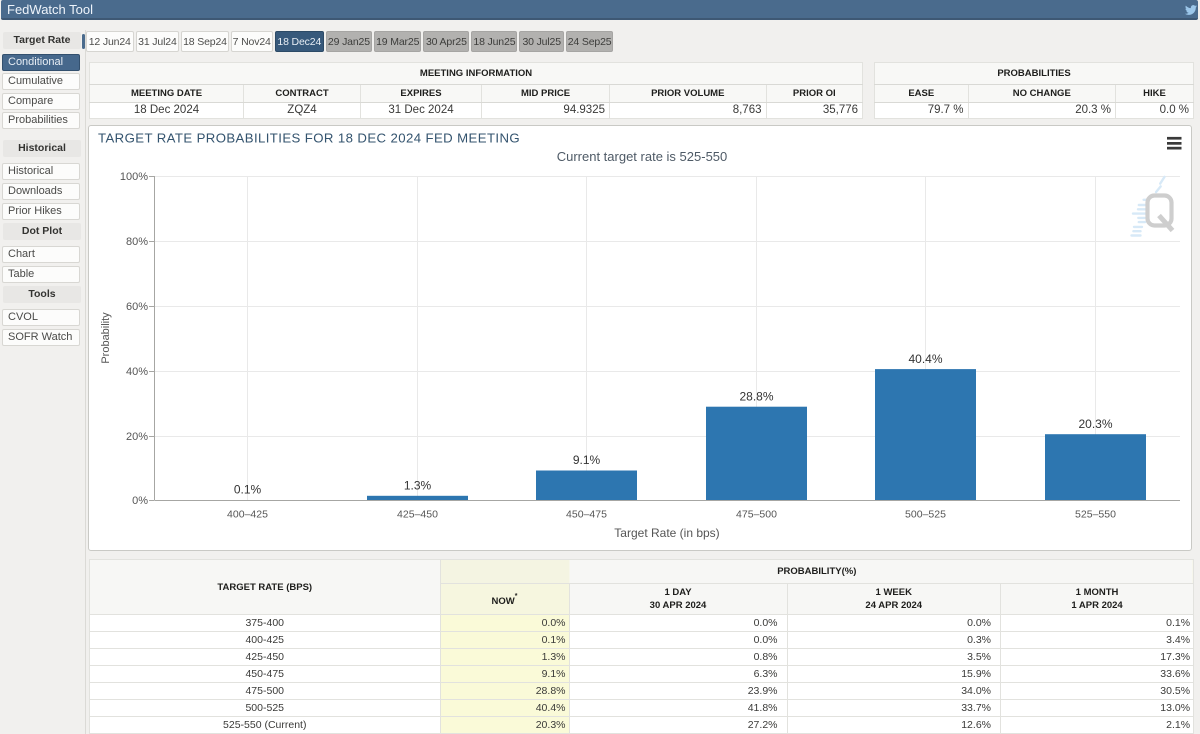  Describe the element at coordinates (137, 242) in the screenshot. I see `svg-text: 80%` at that location.